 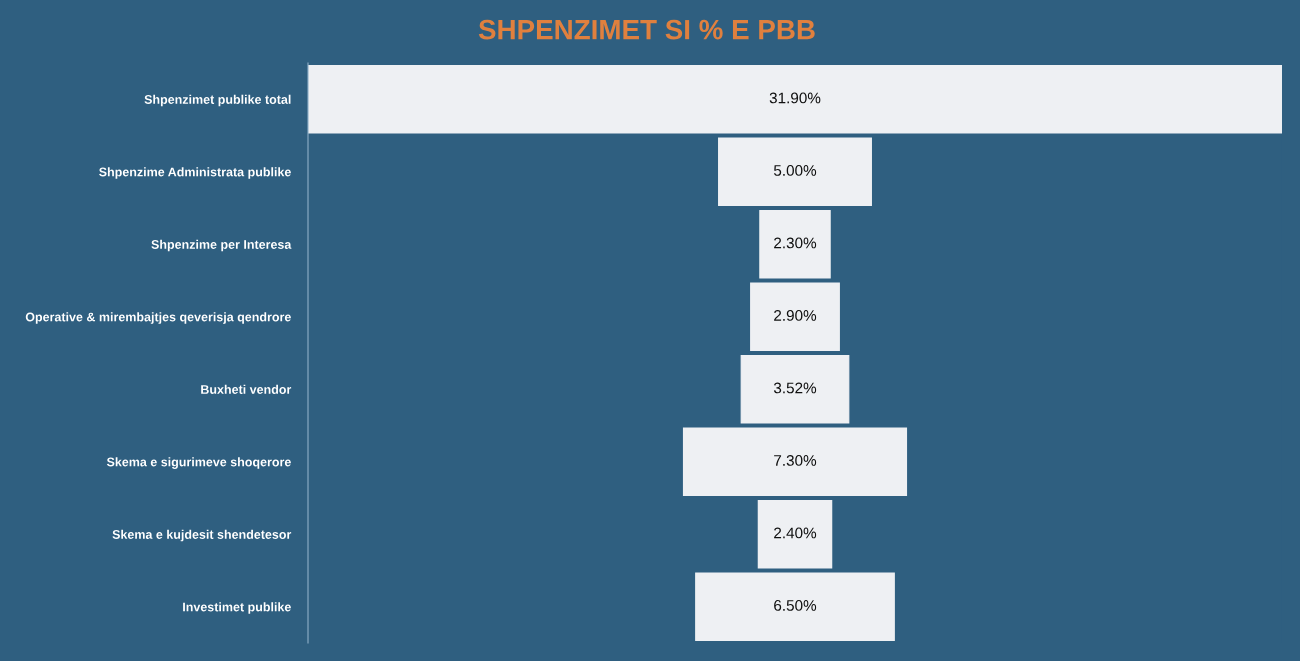 What do you see at coordinates (795, 388) in the screenshot?
I see `data-label: 3.52%` at bounding box center [795, 388].